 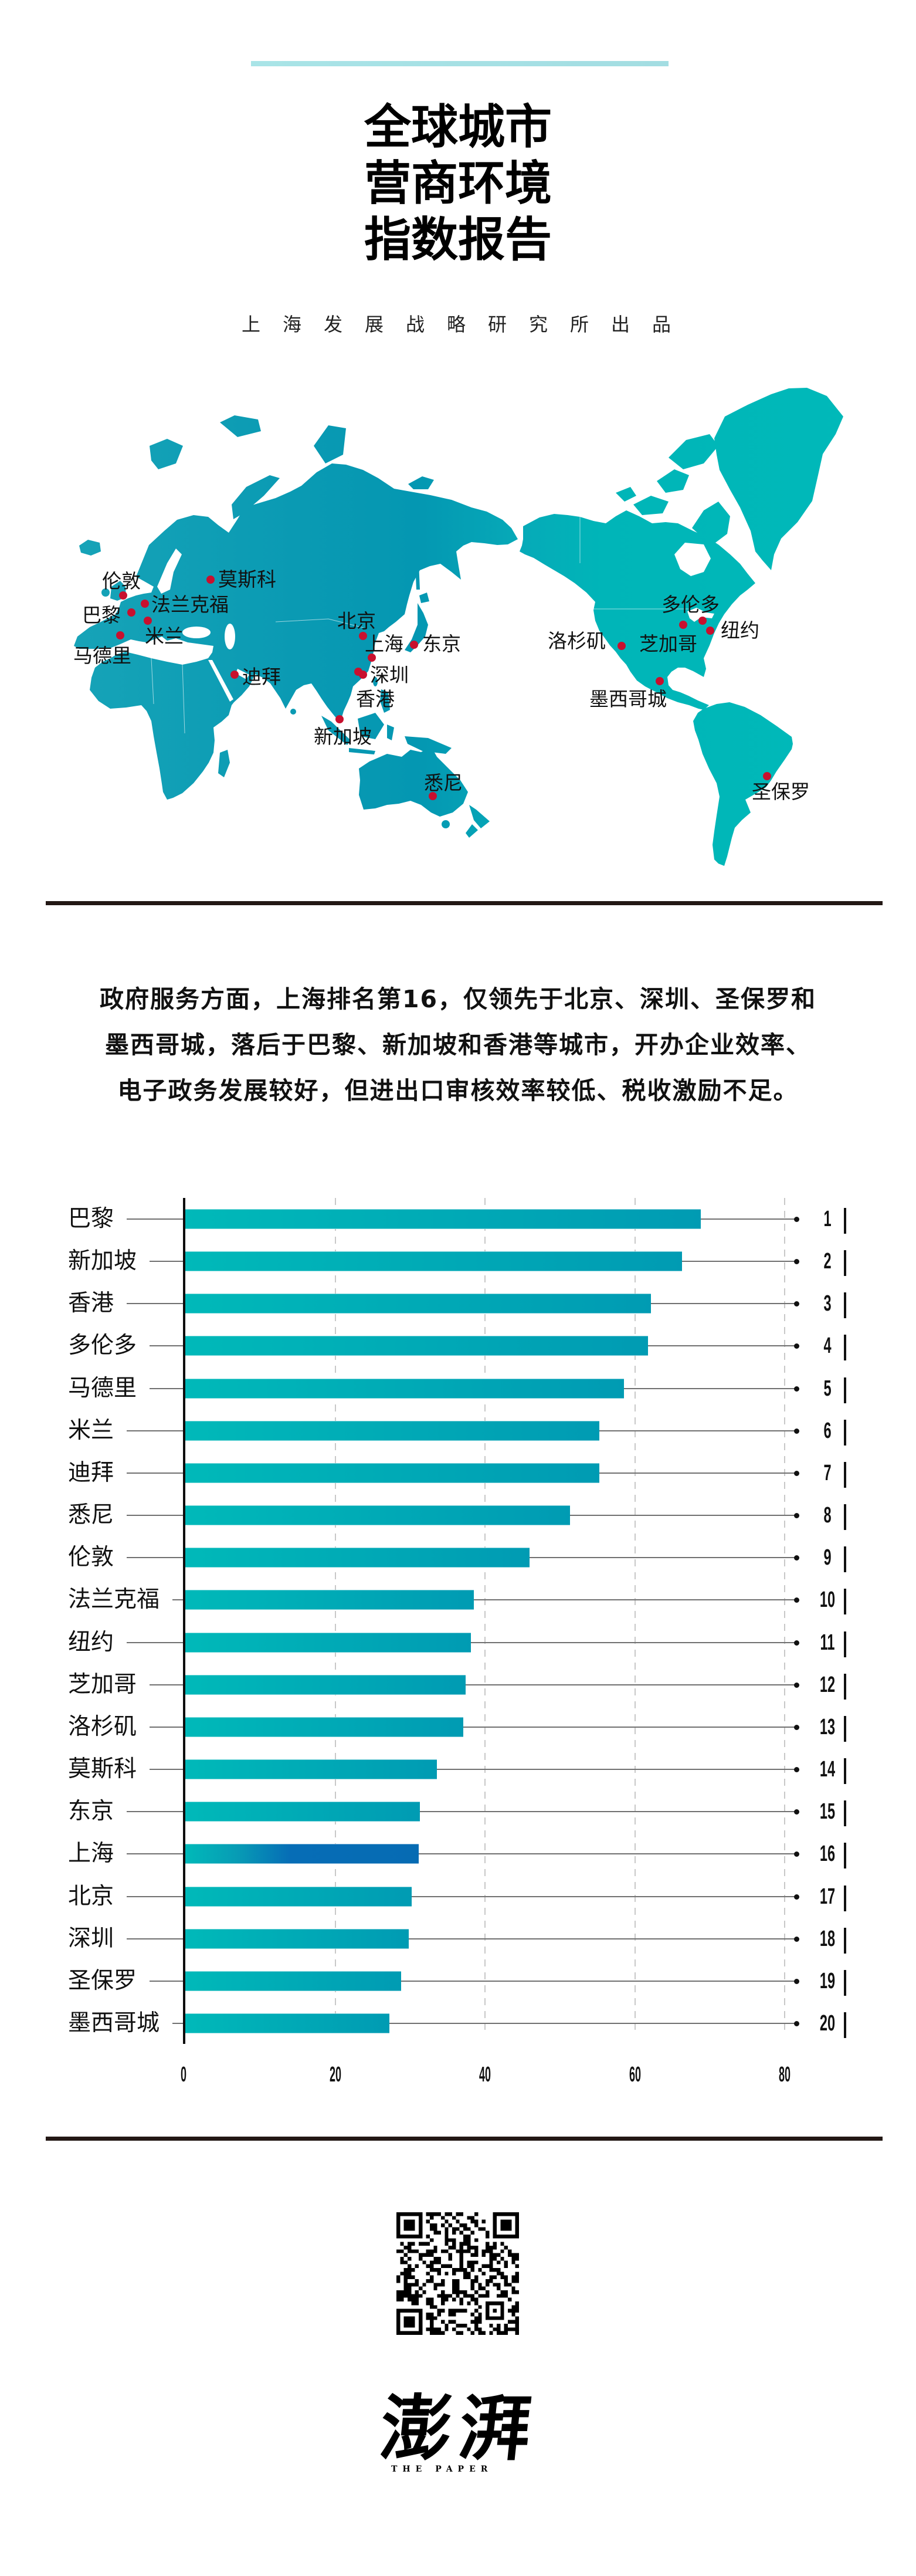 I want to click on island-arctic-canada, so click(x=673, y=481).